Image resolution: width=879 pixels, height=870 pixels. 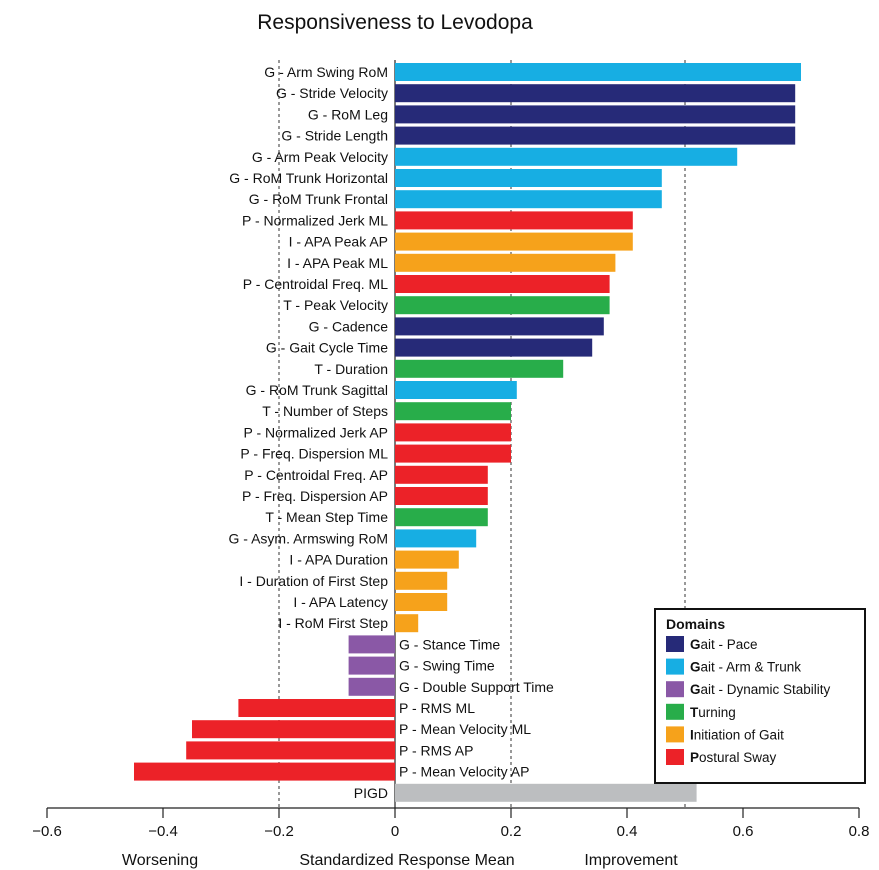 What do you see at coordinates (318, 199) in the screenshot?
I see `bar-label: G - RoM Trunk Frontal` at bounding box center [318, 199].